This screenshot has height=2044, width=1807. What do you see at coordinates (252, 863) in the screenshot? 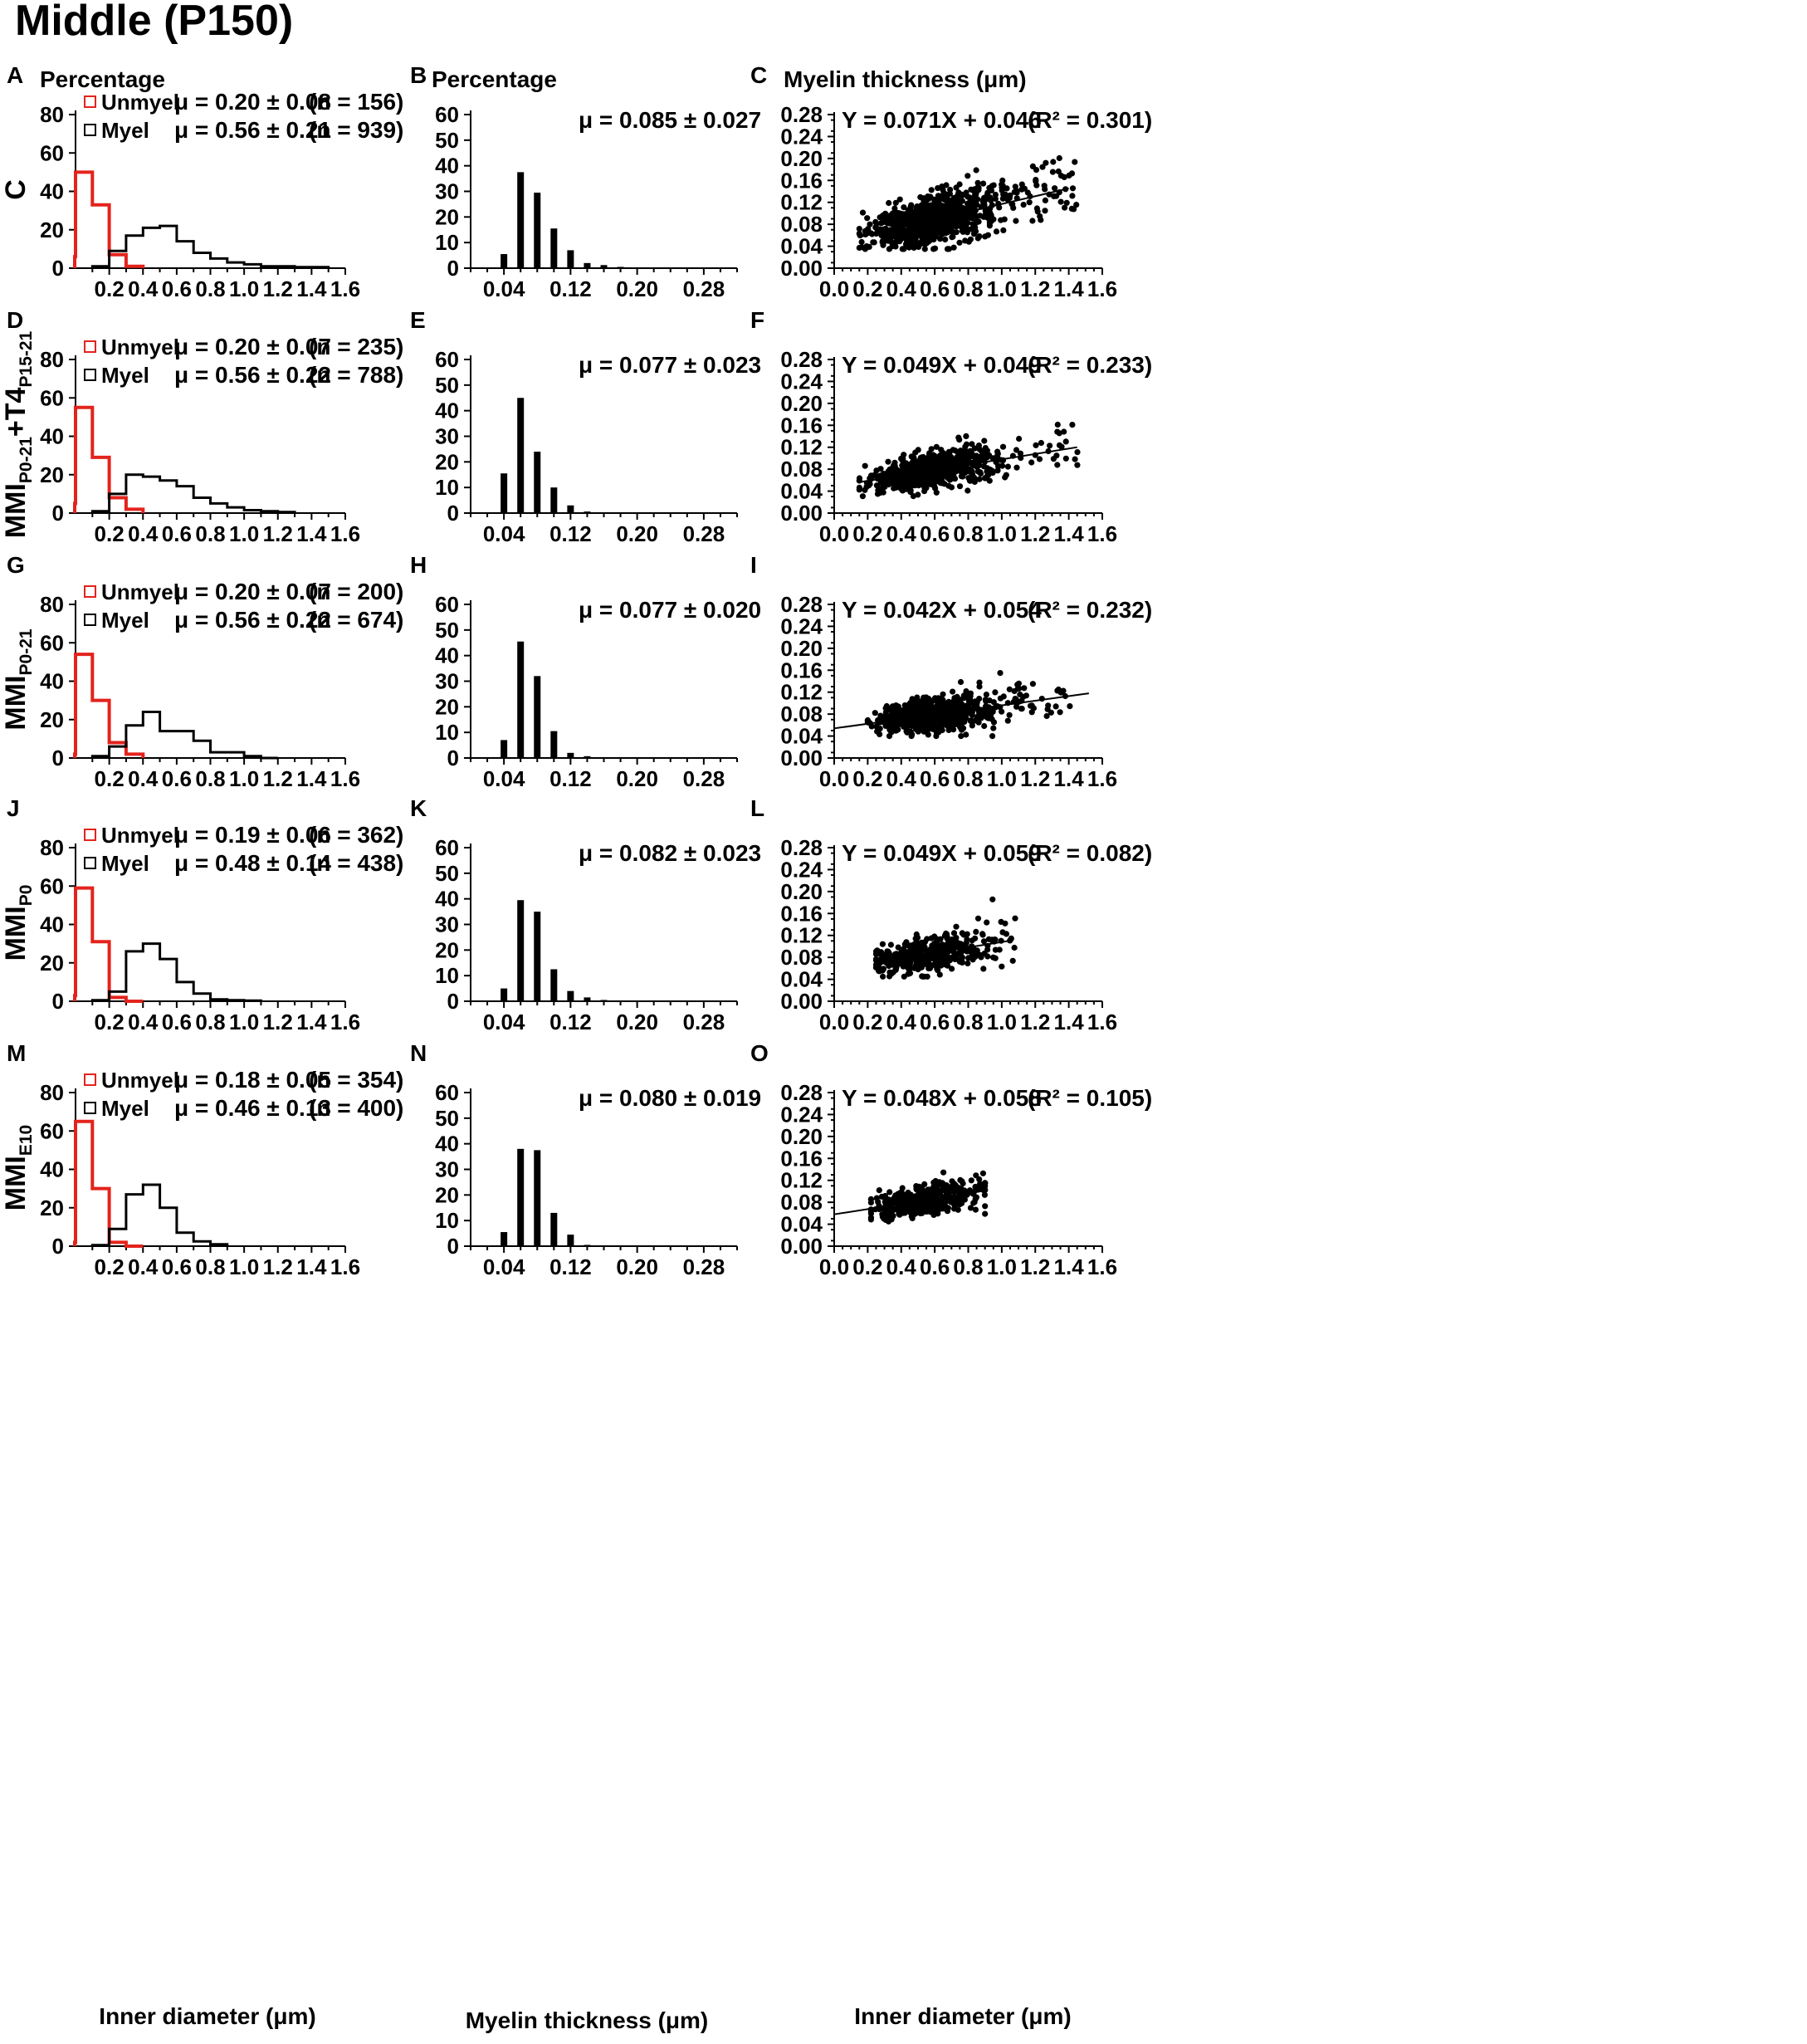
I see `legend-stat: μ = 0.48 ± 0.14` at bounding box center [252, 863].